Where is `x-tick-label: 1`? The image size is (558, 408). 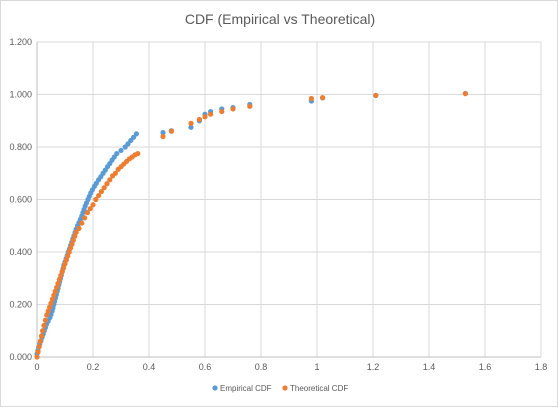 x-tick-label: 1 is located at coordinates (316, 367).